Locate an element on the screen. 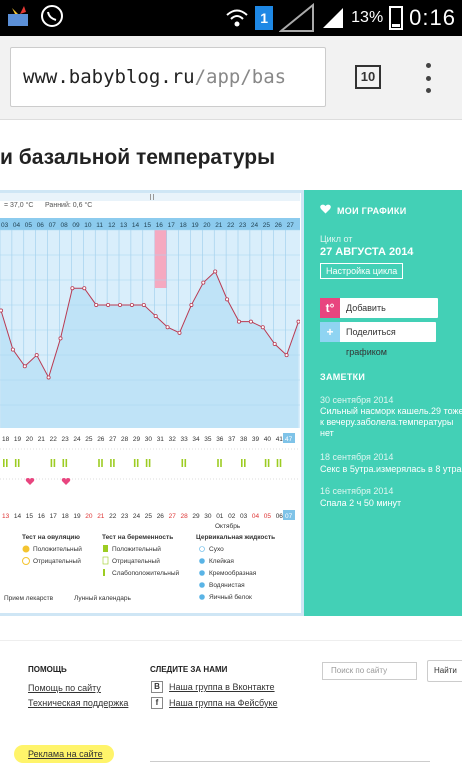 This screenshot has height=770, width=462. ad-link: Реклама на сайте is located at coordinates (64, 754).